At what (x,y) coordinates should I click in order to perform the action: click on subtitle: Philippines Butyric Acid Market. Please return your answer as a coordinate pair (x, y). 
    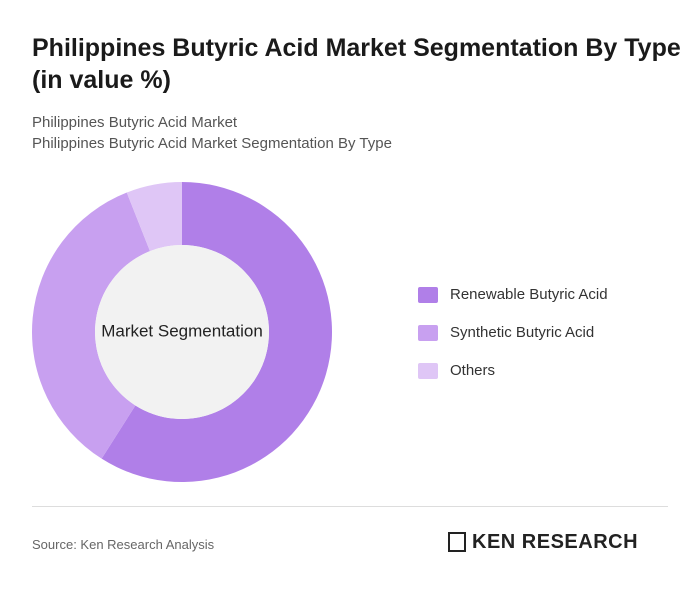
    Looking at the image, I should click on (135, 122).